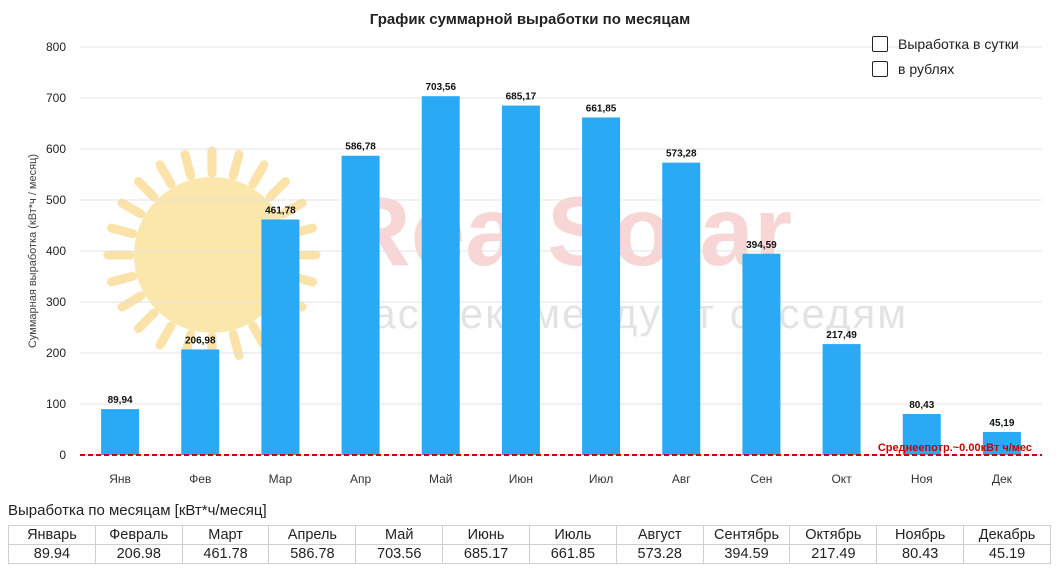  I want to click on data-label: 703,56, so click(440, 87).